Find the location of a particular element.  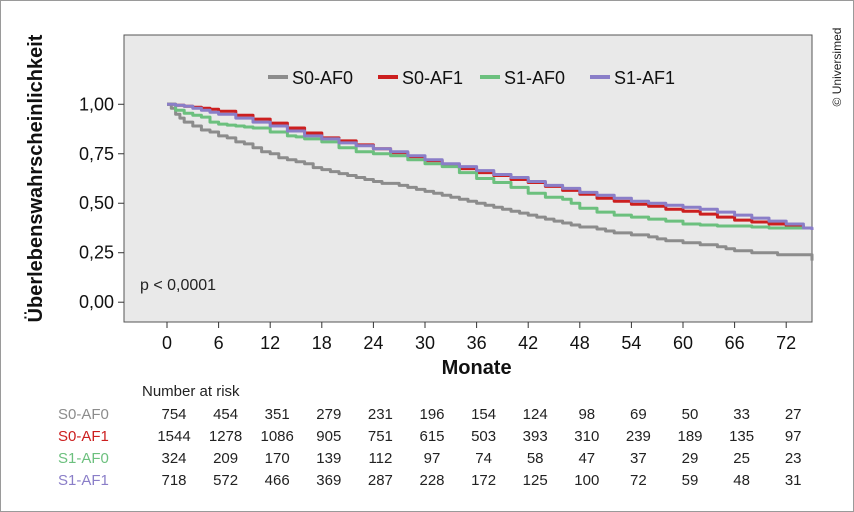

risk-table-cell: 47 is located at coordinates (586, 458).